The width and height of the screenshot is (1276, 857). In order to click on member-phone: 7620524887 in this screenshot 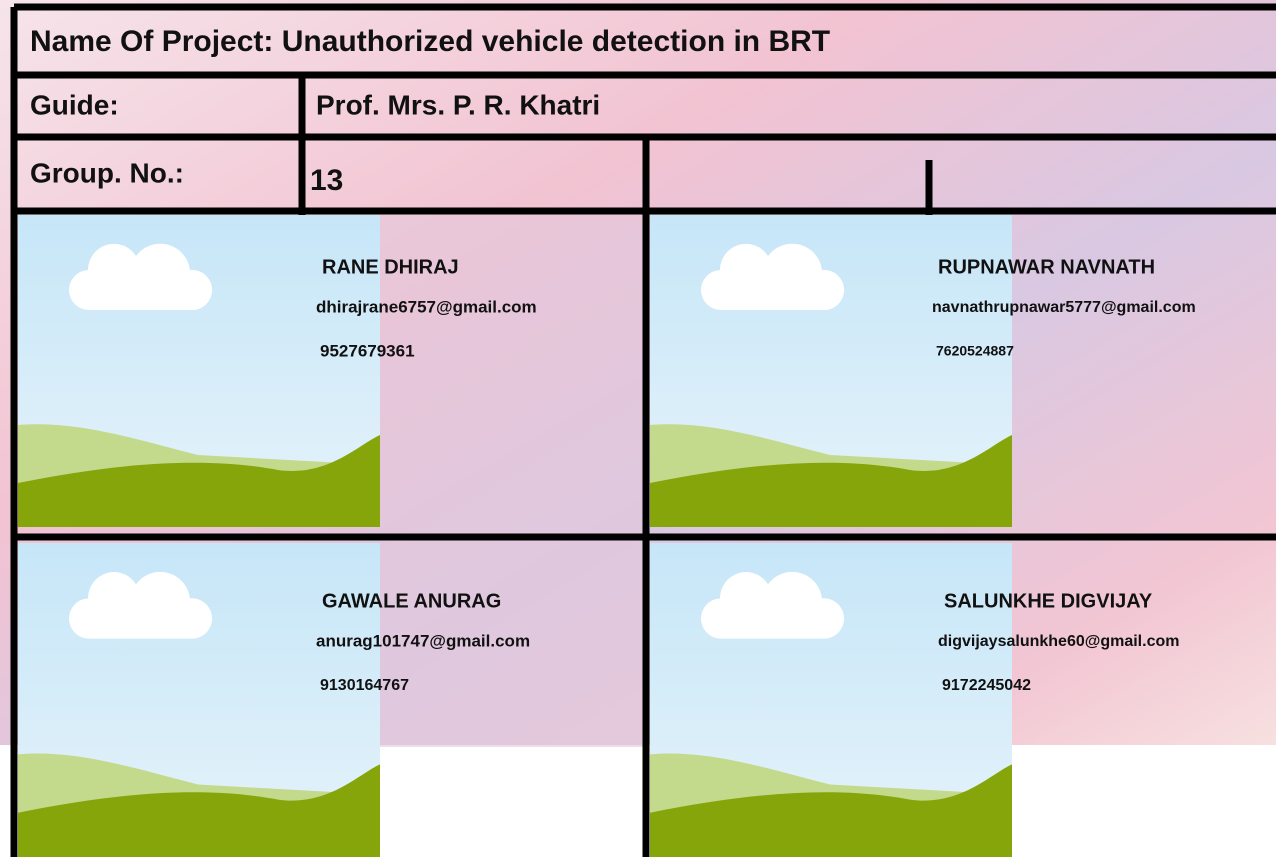, I will do `click(975, 351)`.